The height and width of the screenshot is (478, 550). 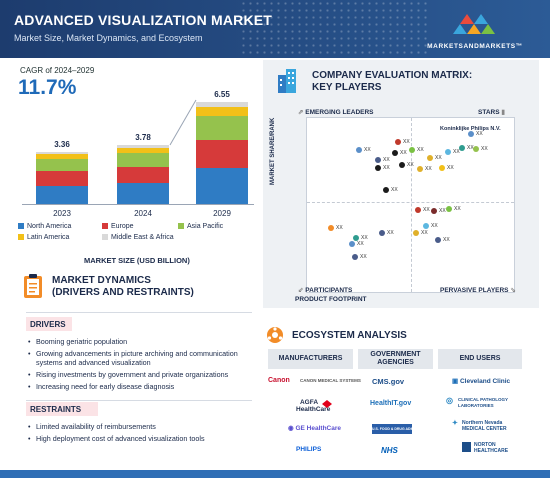 I want to click on matrix-title: COMPANY EVALUATION MATRIX: KEY PLAYERS, so click(x=392, y=82).